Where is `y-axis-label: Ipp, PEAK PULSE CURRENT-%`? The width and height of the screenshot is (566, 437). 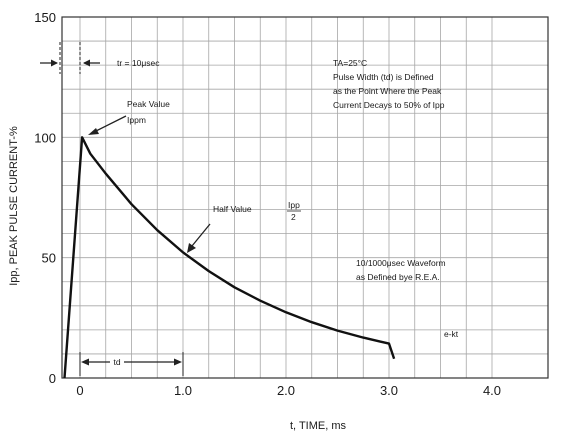 y-axis-label: Ipp, PEAK PULSE CURRENT-% is located at coordinates (14, 206).